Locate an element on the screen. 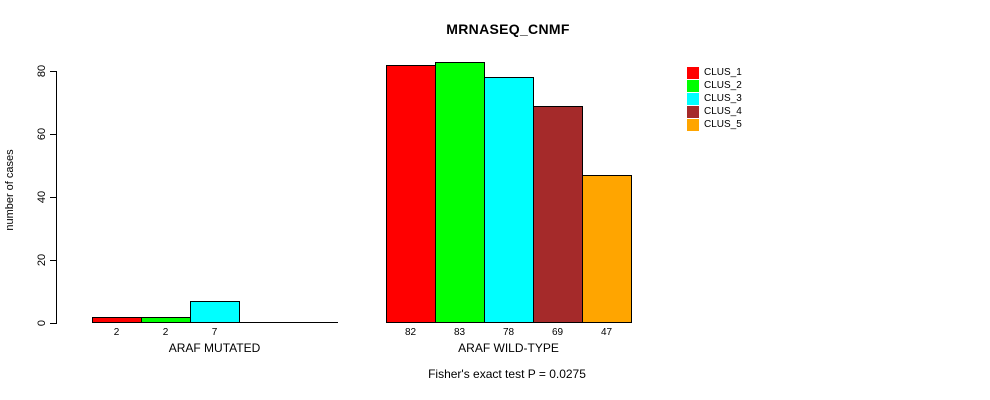  bar-value-label: 47 is located at coordinates (606, 332).